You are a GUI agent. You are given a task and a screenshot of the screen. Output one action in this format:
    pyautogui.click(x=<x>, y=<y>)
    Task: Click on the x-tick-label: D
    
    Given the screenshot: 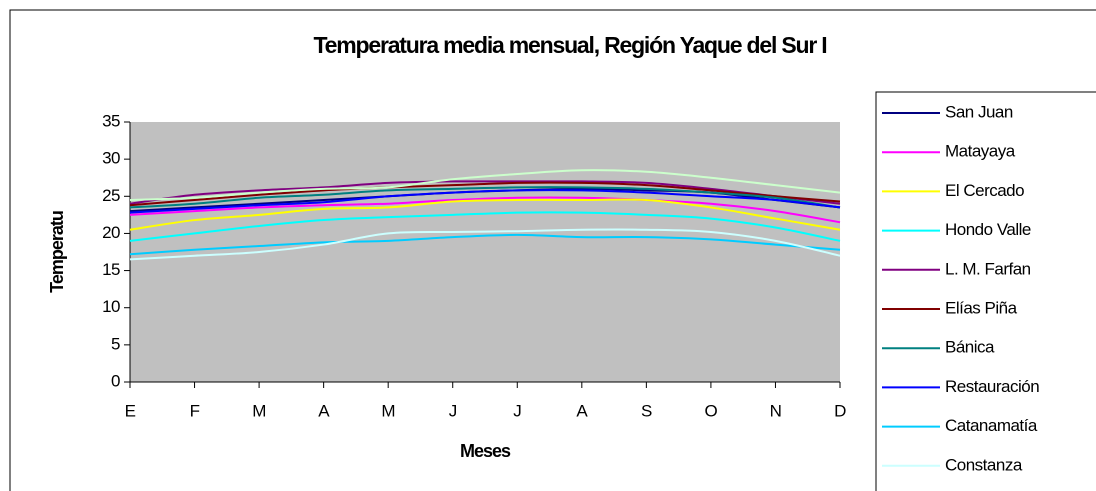 What is the action you would take?
    pyautogui.click(x=840, y=410)
    